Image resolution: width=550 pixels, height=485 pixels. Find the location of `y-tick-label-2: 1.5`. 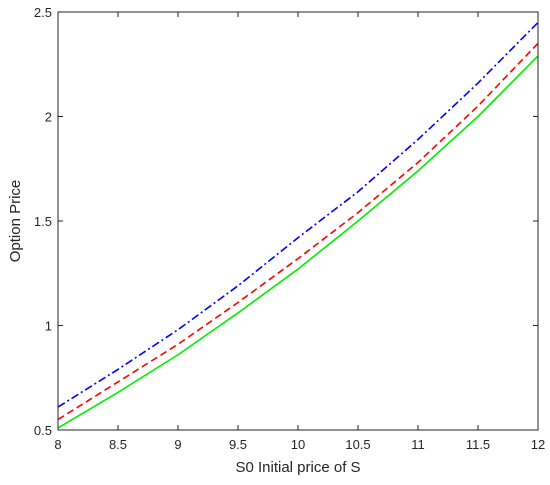

y-tick-label-2: 1.5 is located at coordinates (43, 221).